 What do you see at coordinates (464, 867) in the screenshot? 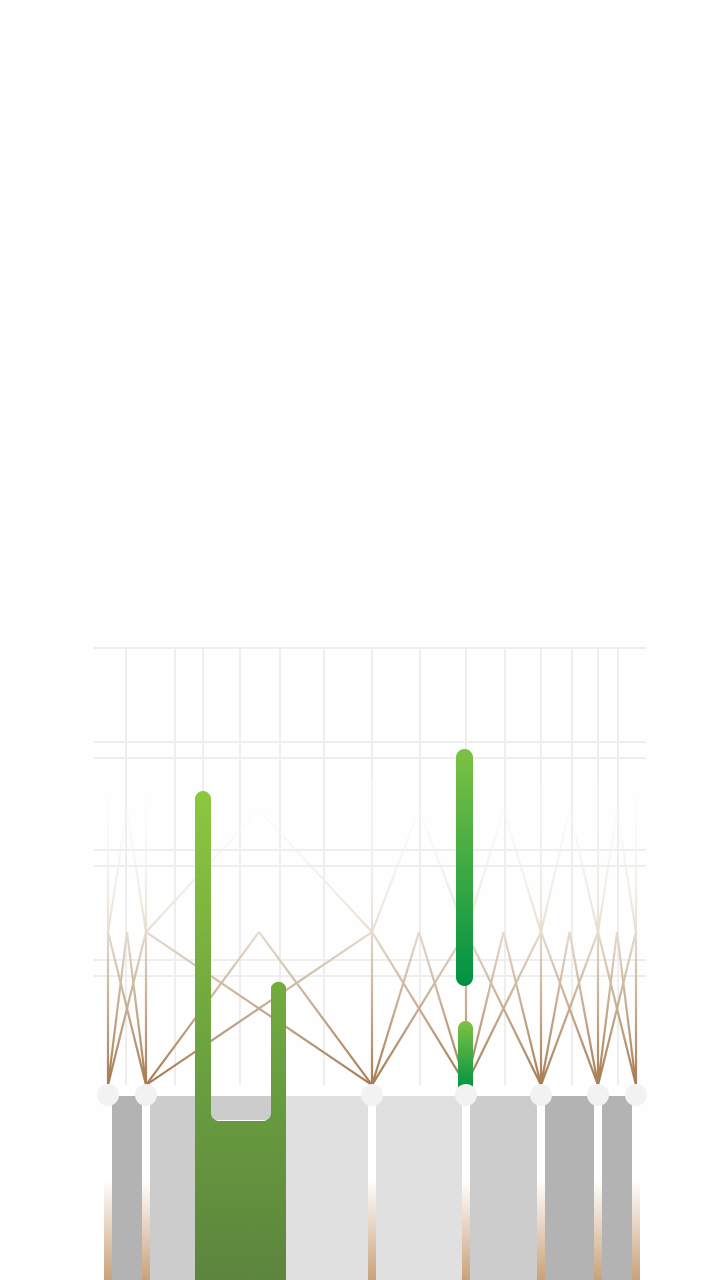
I see `green-tall-bar` at bounding box center [464, 867].